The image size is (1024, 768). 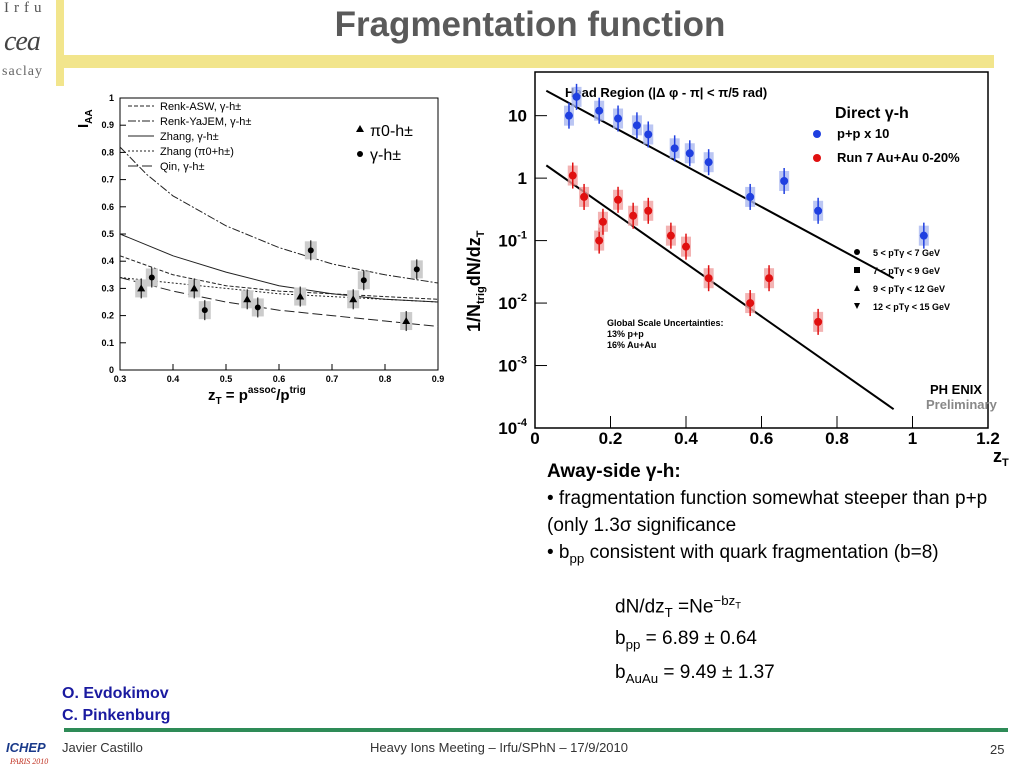 I want to click on side-accent-bar, so click(x=60, y=43).